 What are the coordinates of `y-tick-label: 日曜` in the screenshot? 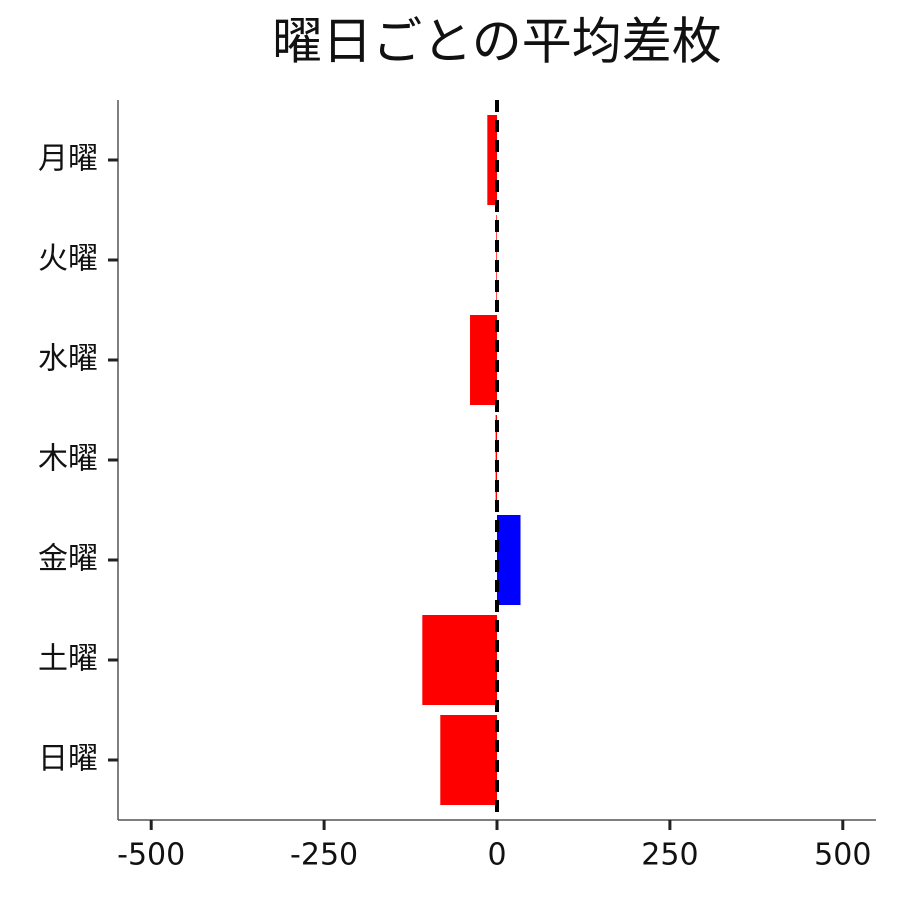 It's located at (68, 759).